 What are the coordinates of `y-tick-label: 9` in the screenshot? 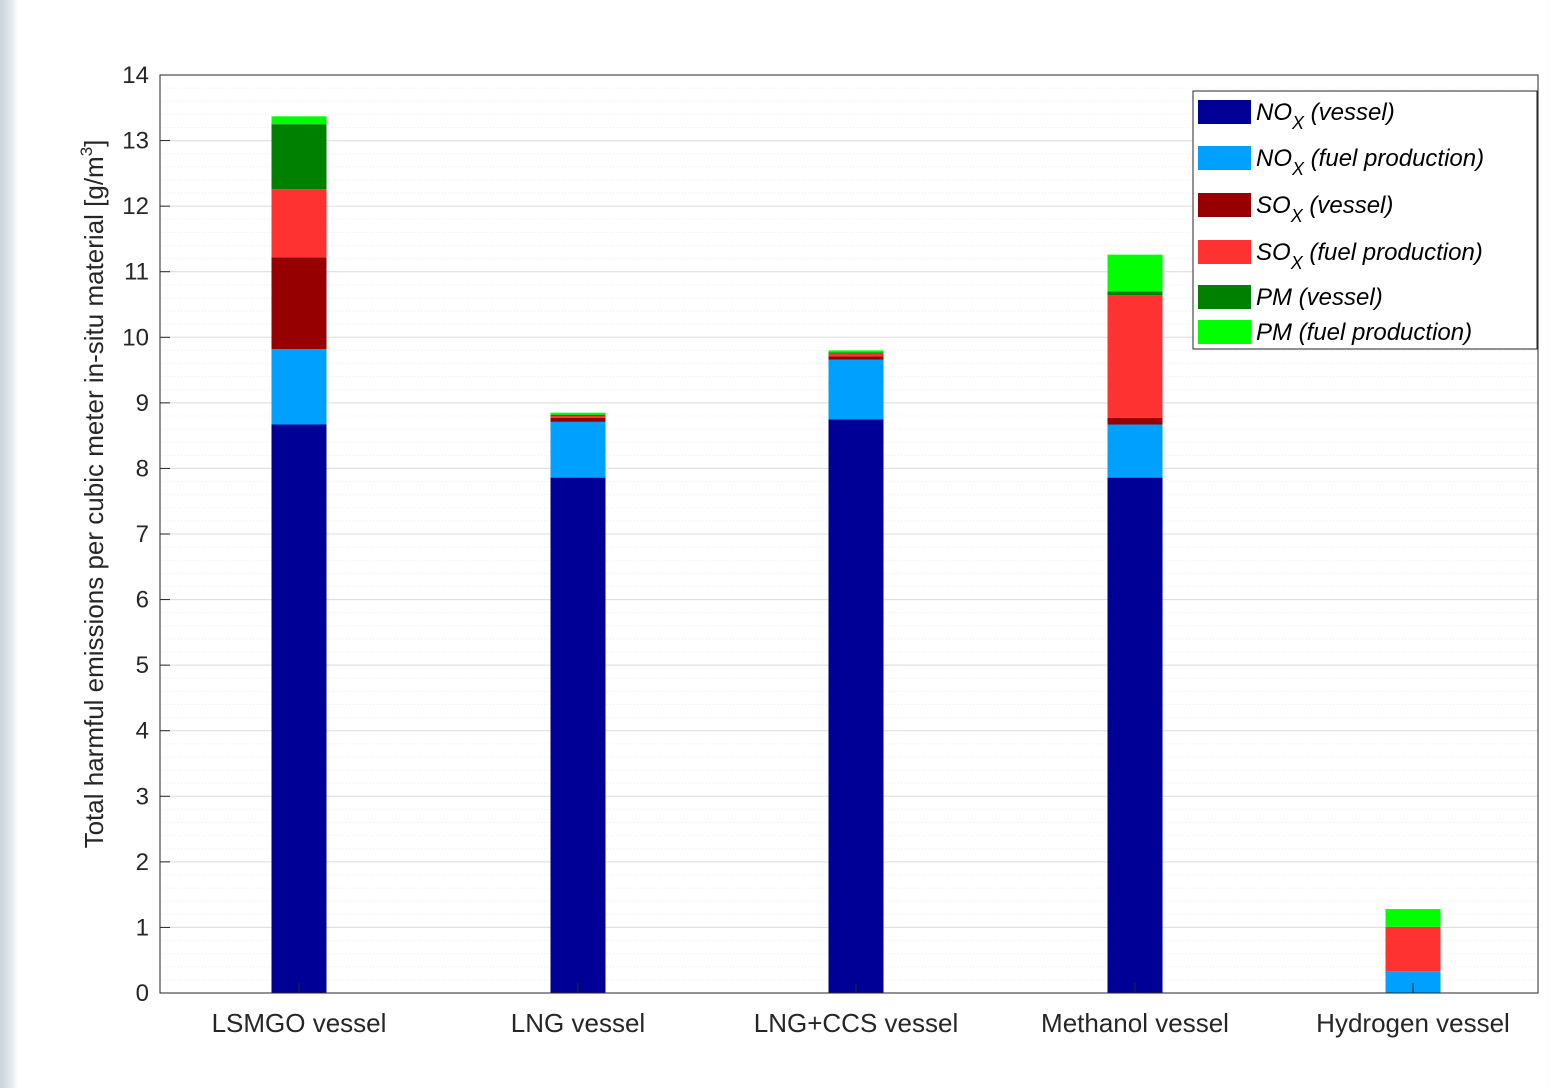 It's located at (142, 403).